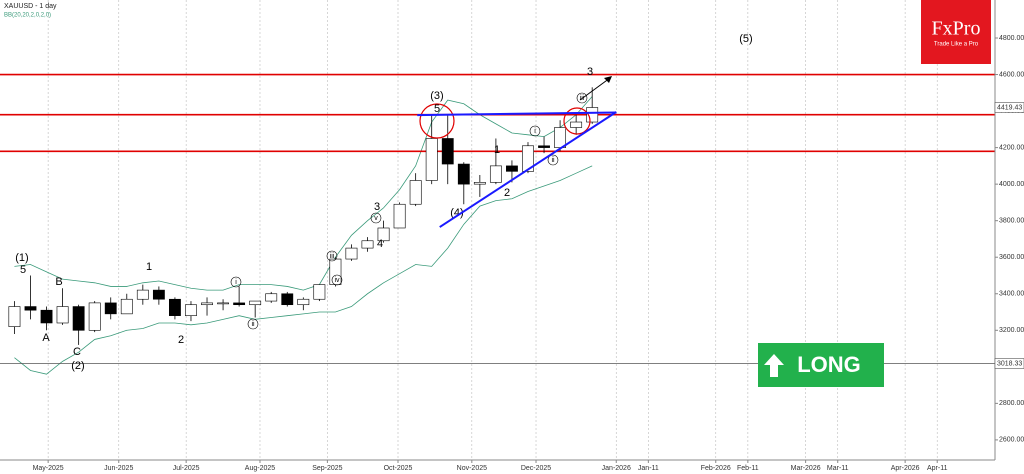  Describe the element at coordinates (472, 468) in the screenshot. I see `x-tick-label: Nov-2025` at that location.